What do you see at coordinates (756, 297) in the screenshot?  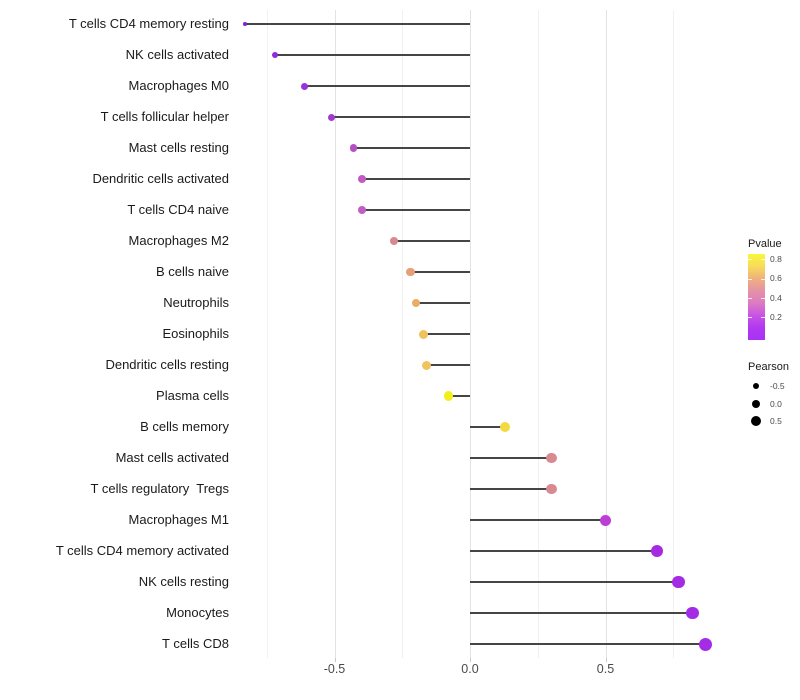 I see `pvalue-colorbar` at bounding box center [756, 297].